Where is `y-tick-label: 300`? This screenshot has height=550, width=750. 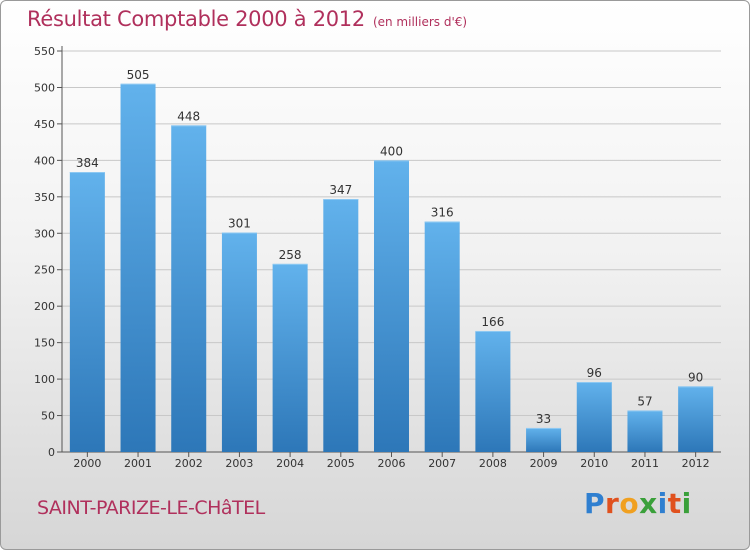 y-tick-label: 300 is located at coordinates (44, 233).